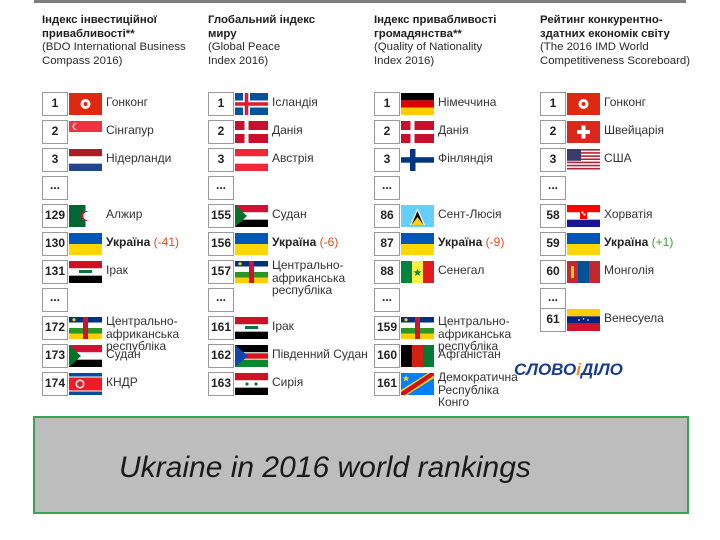 The width and height of the screenshot is (720, 540). I want to click on rank-change: (+1), so click(662, 242).